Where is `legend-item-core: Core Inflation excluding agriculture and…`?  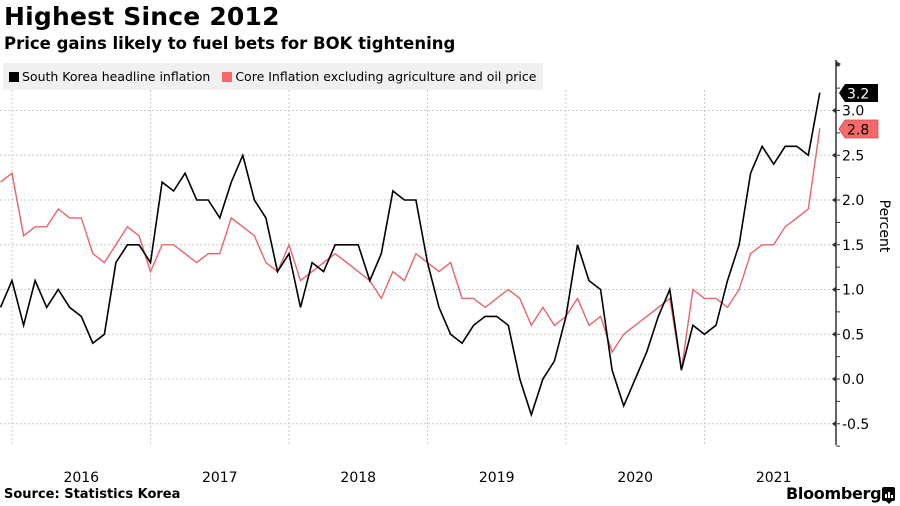 legend-item-core: Core Inflation excluding agriculture and… is located at coordinates (379, 76).